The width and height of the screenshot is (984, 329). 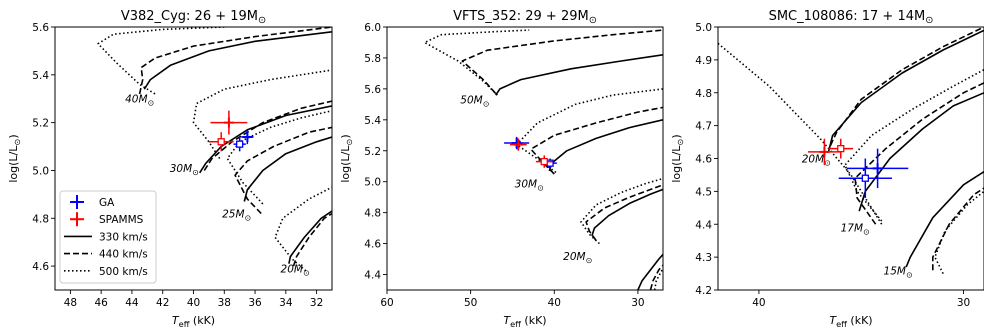 What do you see at coordinates (898, 272) in the screenshot?
I see `mass-label: 15M⊙` at bounding box center [898, 272].